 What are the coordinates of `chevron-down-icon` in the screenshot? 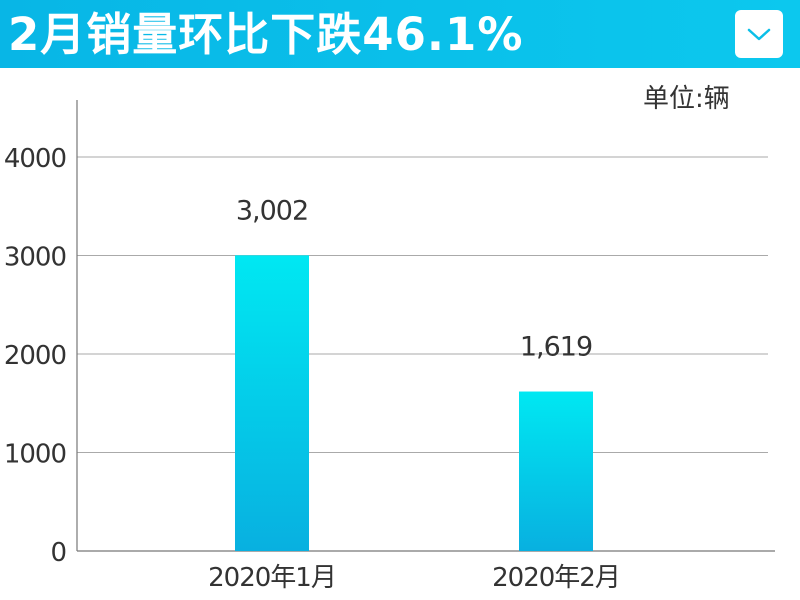 It's located at (759, 34).